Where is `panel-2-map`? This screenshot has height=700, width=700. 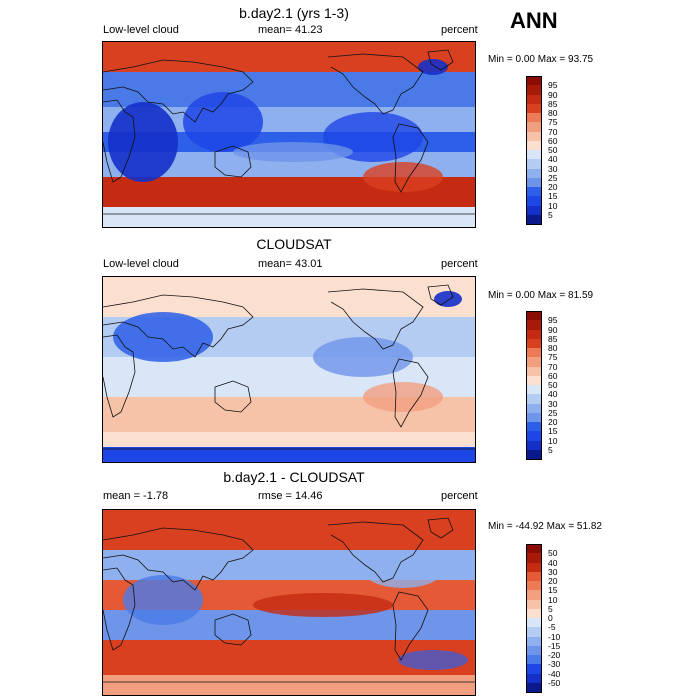 panel-2-map is located at coordinates (289, 369).